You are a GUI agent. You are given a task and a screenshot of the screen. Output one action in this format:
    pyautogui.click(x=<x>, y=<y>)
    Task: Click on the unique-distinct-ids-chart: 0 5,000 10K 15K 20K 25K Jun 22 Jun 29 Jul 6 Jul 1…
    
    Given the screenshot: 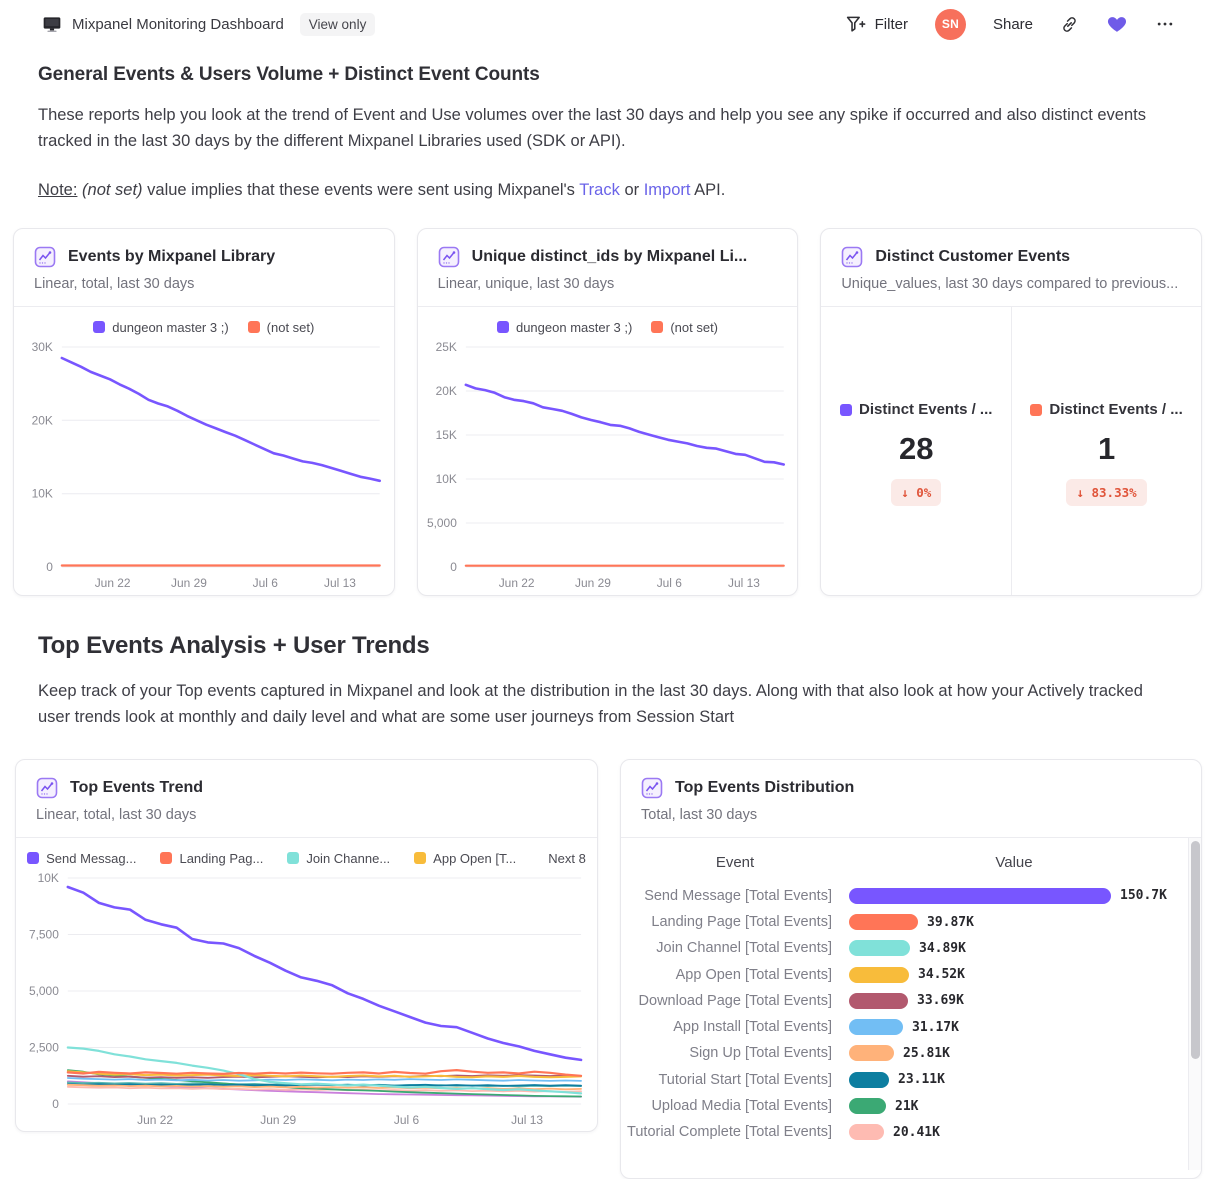 What is the action you would take?
    pyautogui.click(x=608, y=465)
    